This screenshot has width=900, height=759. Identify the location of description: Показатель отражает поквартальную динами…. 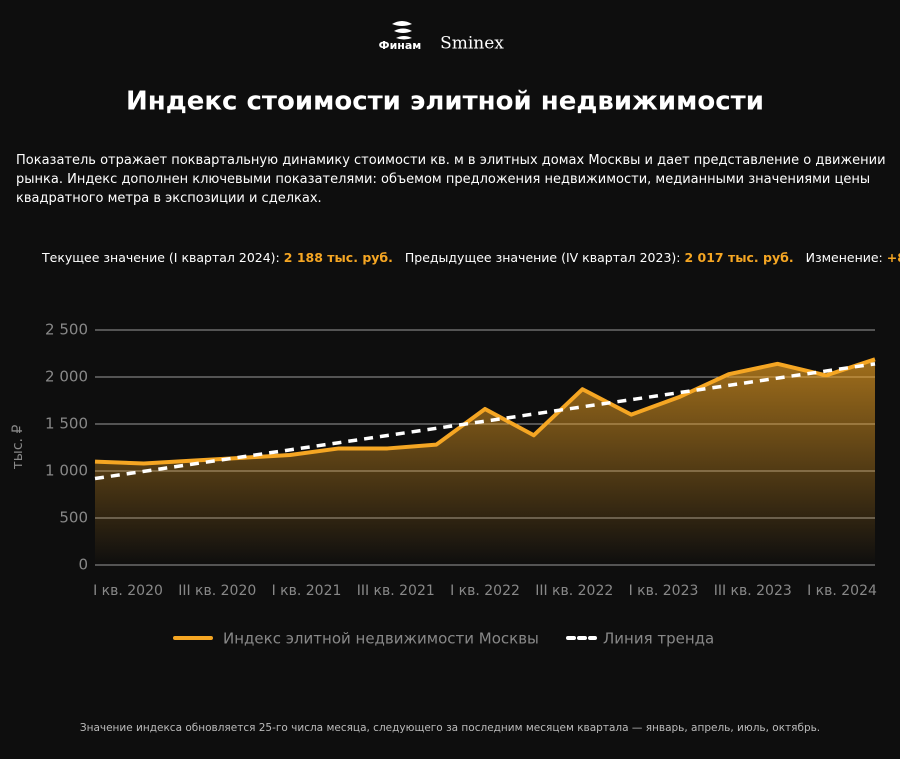
(451, 179).